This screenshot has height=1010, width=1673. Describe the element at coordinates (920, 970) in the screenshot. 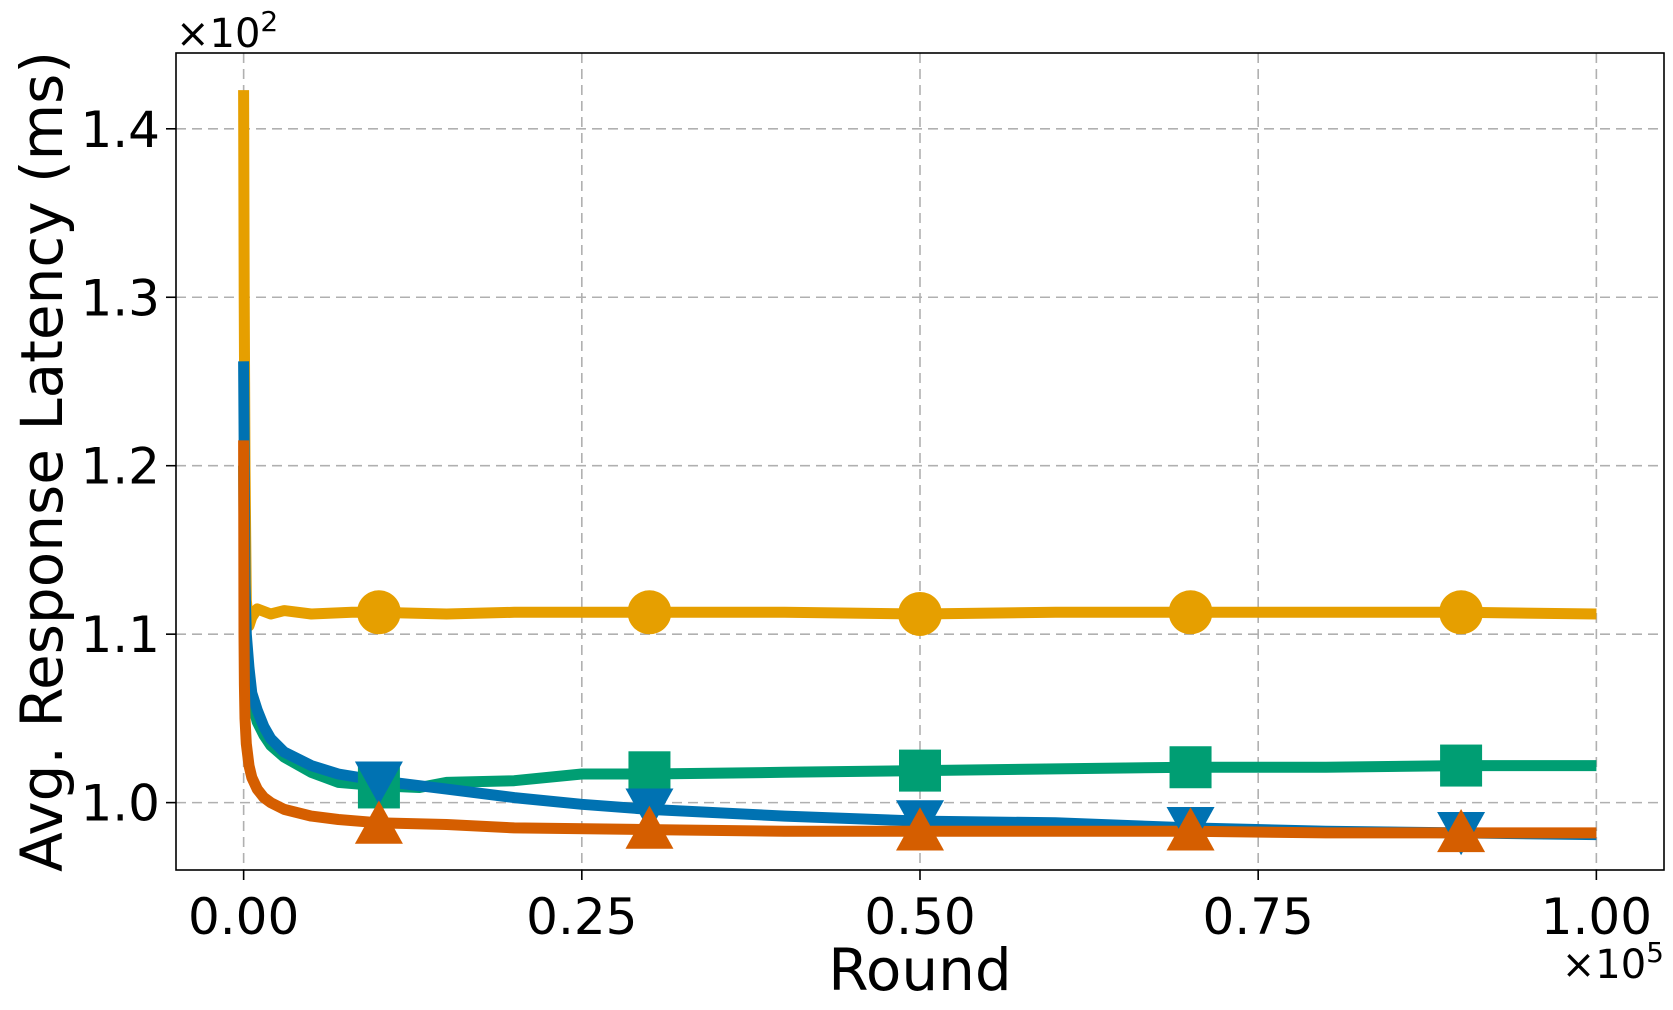

I see `x-axis-label: Round` at that location.